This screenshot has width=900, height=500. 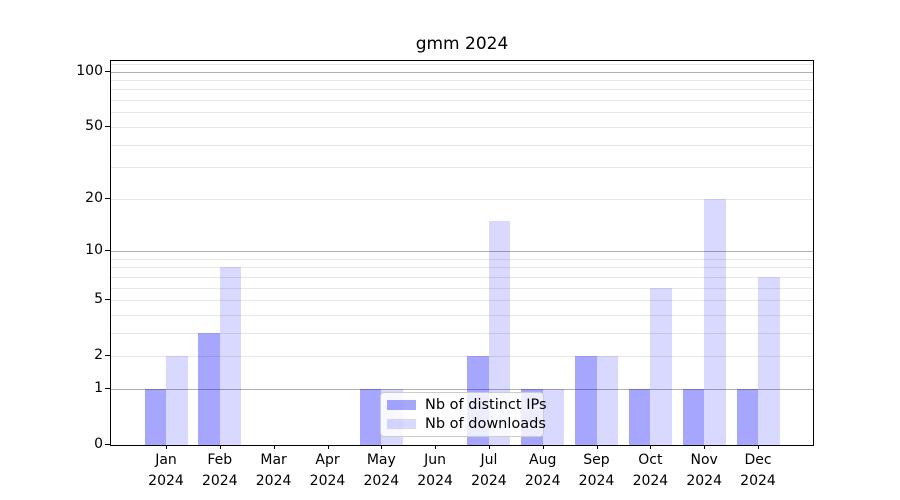 What do you see at coordinates (607, 400) in the screenshot?
I see `bar-downloads-sep` at bounding box center [607, 400].